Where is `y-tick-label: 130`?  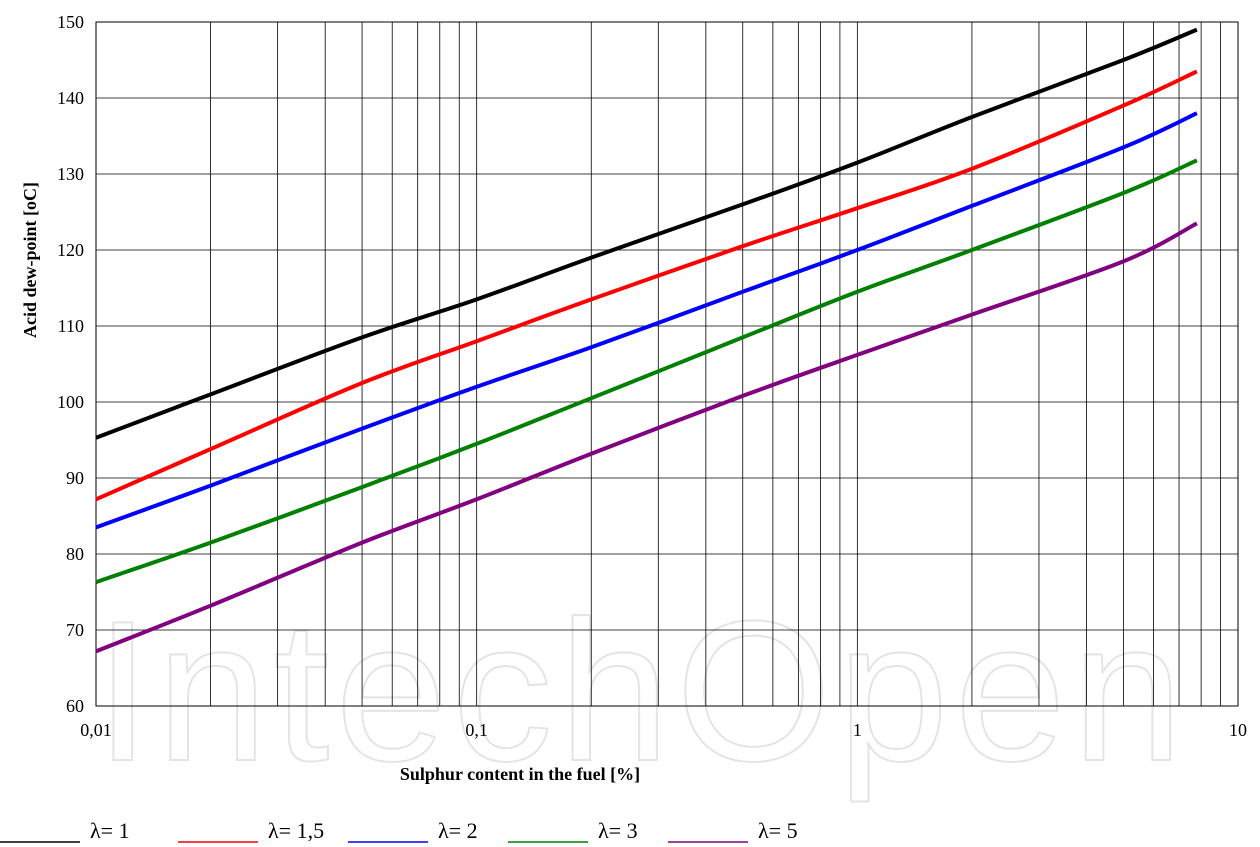 y-tick-label: 130 is located at coordinates (70, 174).